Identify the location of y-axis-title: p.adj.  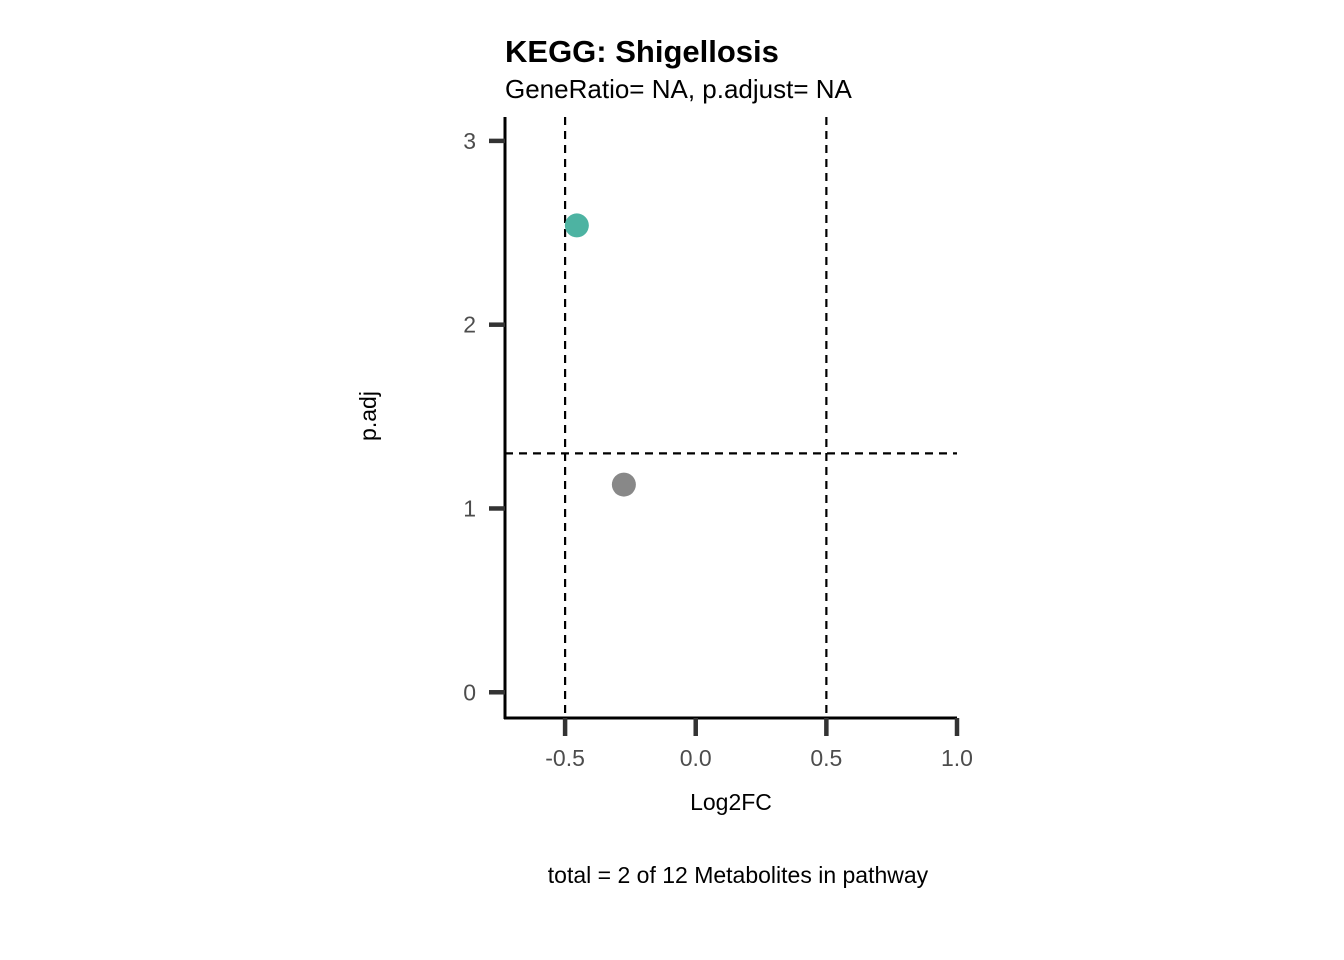
(368, 416).